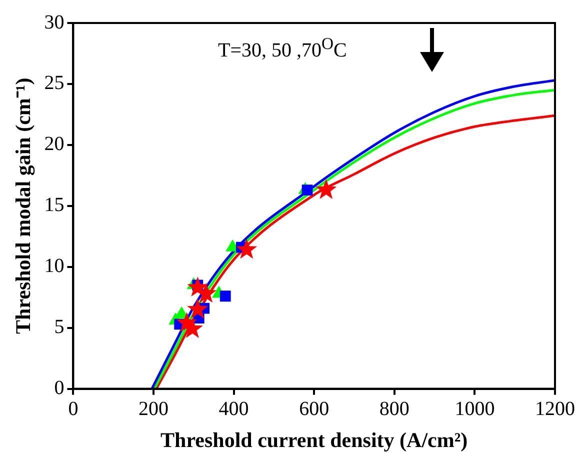 Image resolution: width=586 pixels, height=466 pixels. What do you see at coordinates (394, 409) in the screenshot?
I see `x-tick-label: 800` at bounding box center [394, 409].